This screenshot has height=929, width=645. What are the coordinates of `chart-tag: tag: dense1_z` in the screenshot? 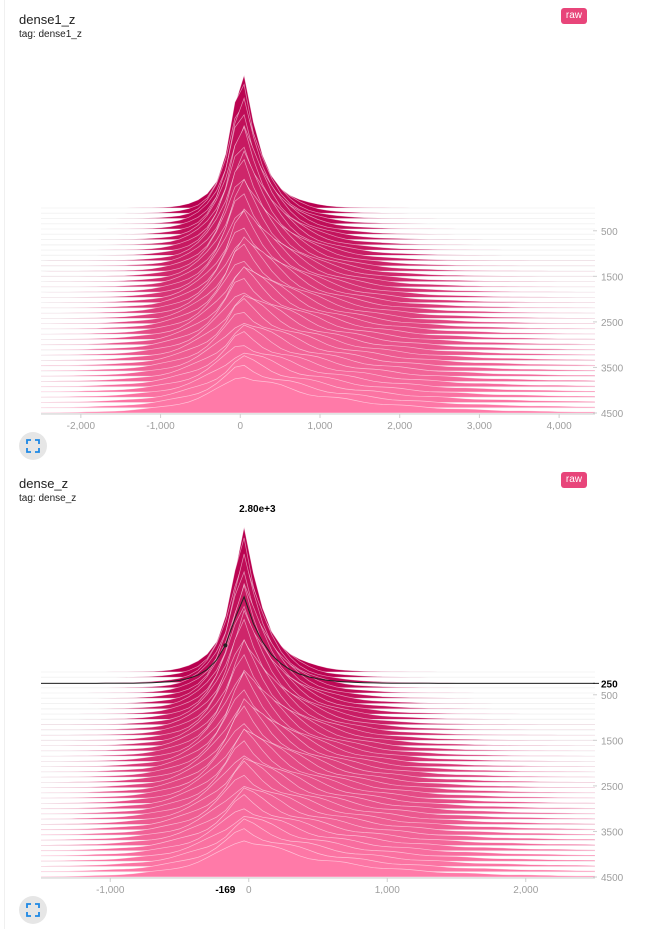 It's located at (50, 34).